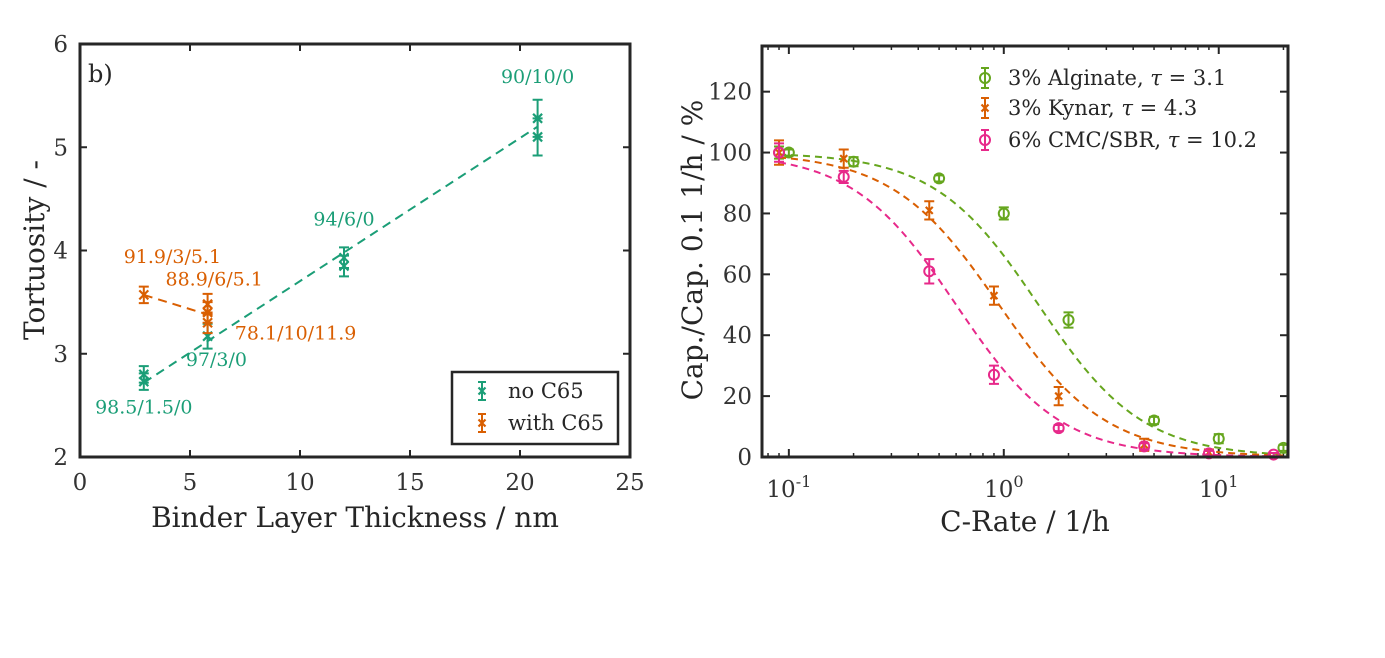 The image size is (1385, 658). I want to click on left-y-tick-label: 5, so click(60, 148).